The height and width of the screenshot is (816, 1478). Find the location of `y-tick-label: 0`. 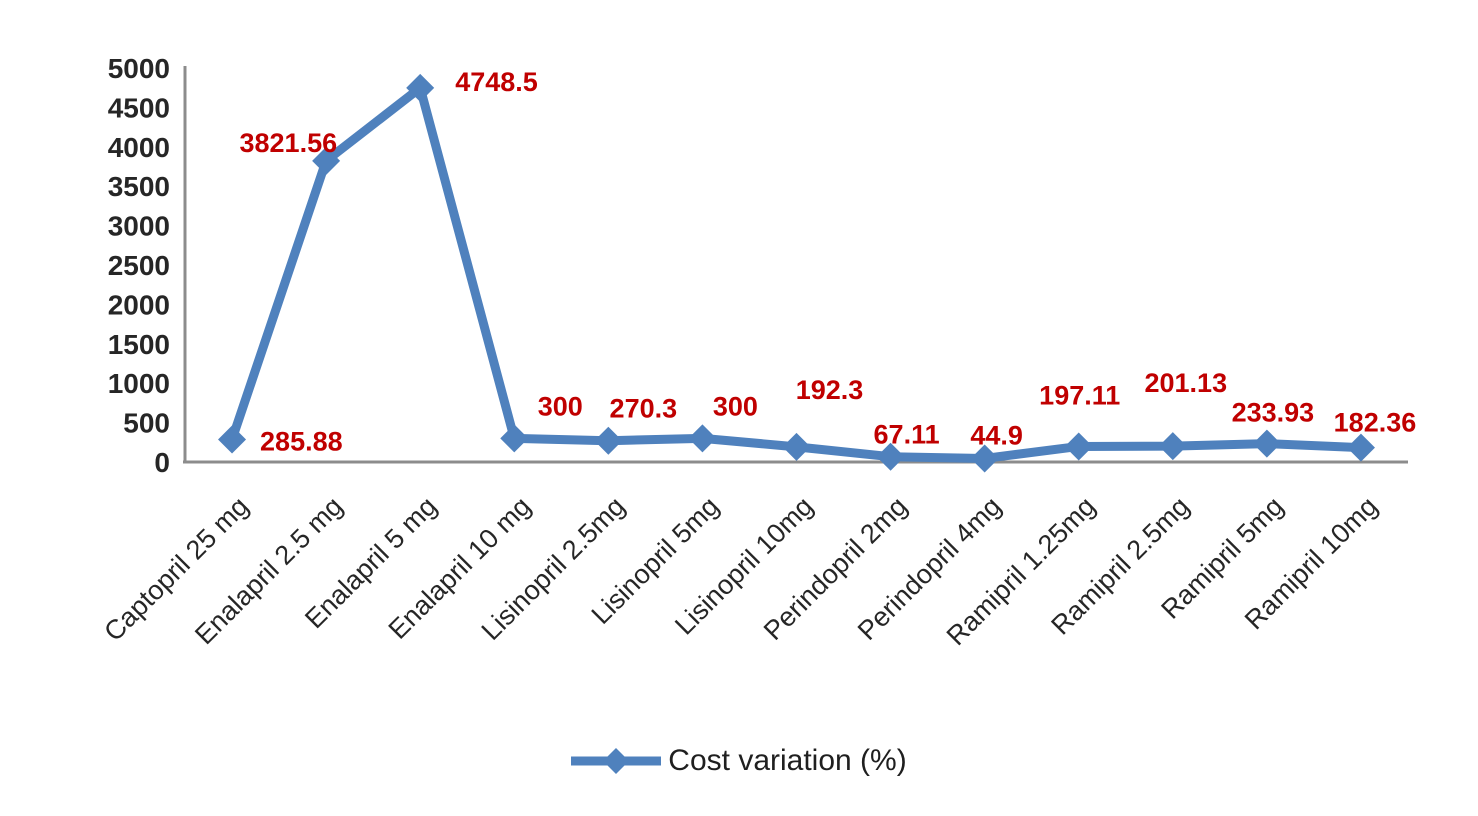

y-tick-label: 0 is located at coordinates (162, 462).